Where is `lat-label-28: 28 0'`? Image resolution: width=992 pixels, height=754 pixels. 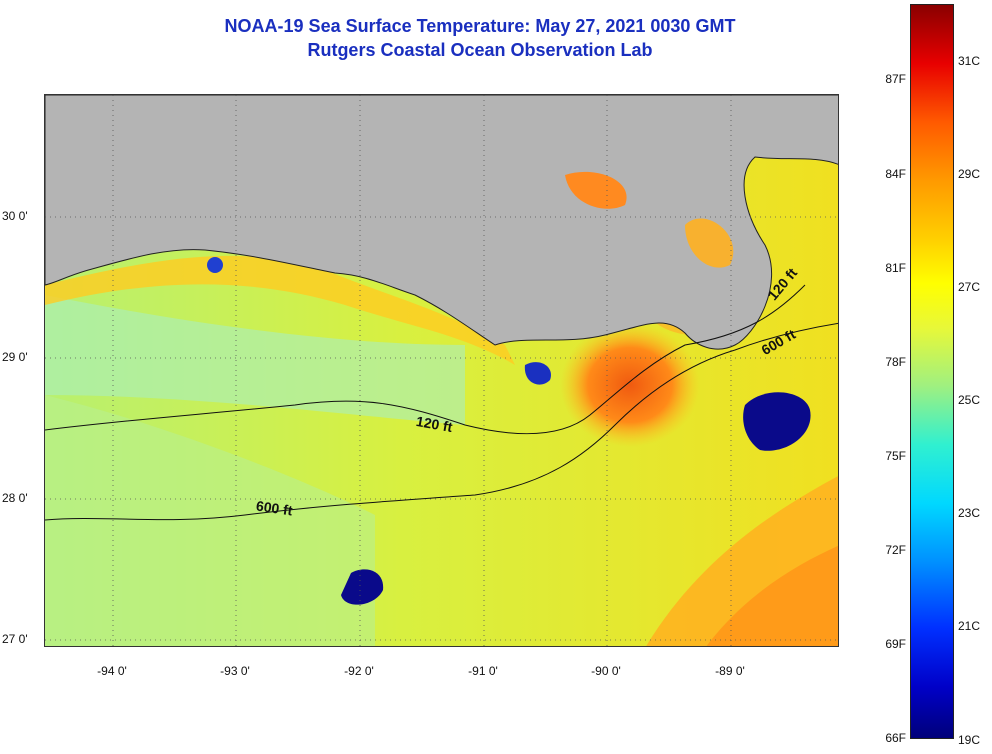 lat-label-28: 28 0' is located at coordinates (15, 498).